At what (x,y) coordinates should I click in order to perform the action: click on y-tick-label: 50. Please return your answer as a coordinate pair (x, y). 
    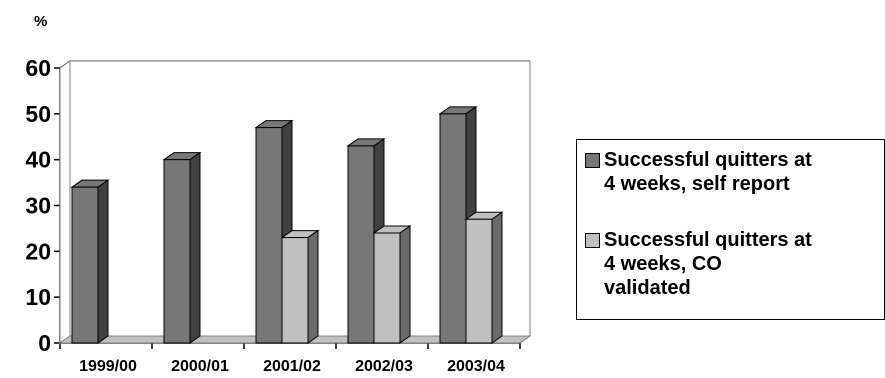
    Looking at the image, I should click on (38, 114).